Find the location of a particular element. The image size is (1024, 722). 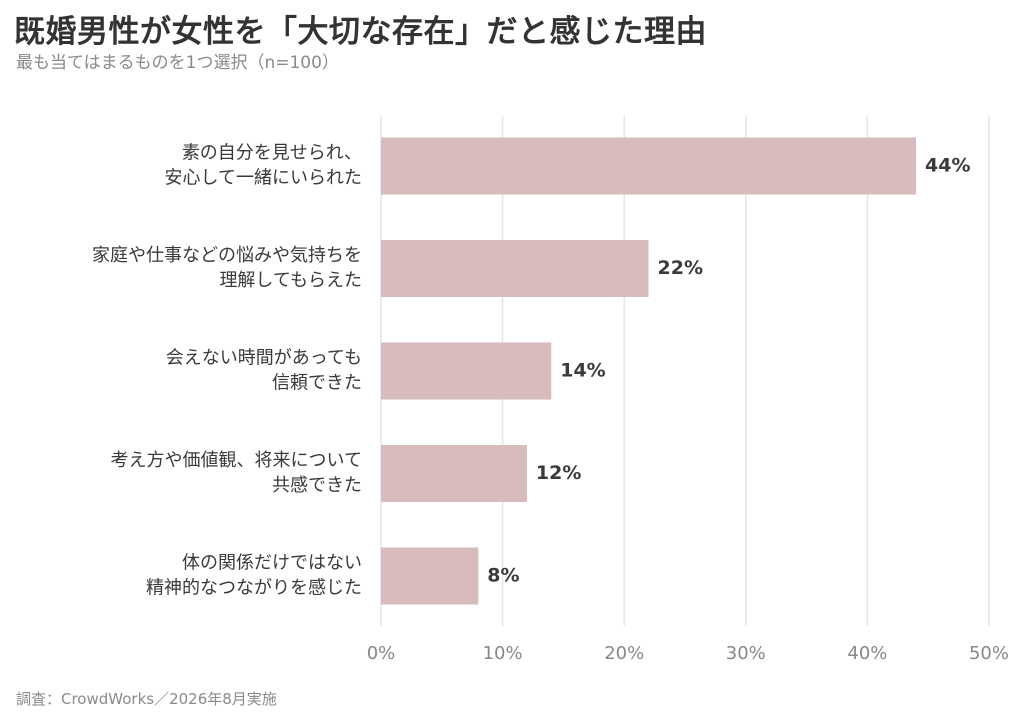

category-label: 安心して一緒にいられた is located at coordinates (263, 178).